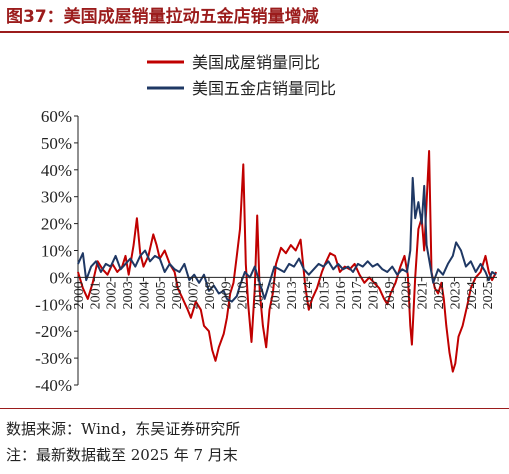 This screenshot has width=509, height=474. I want to click on y-tick-label: 50%, so click(56, 143).